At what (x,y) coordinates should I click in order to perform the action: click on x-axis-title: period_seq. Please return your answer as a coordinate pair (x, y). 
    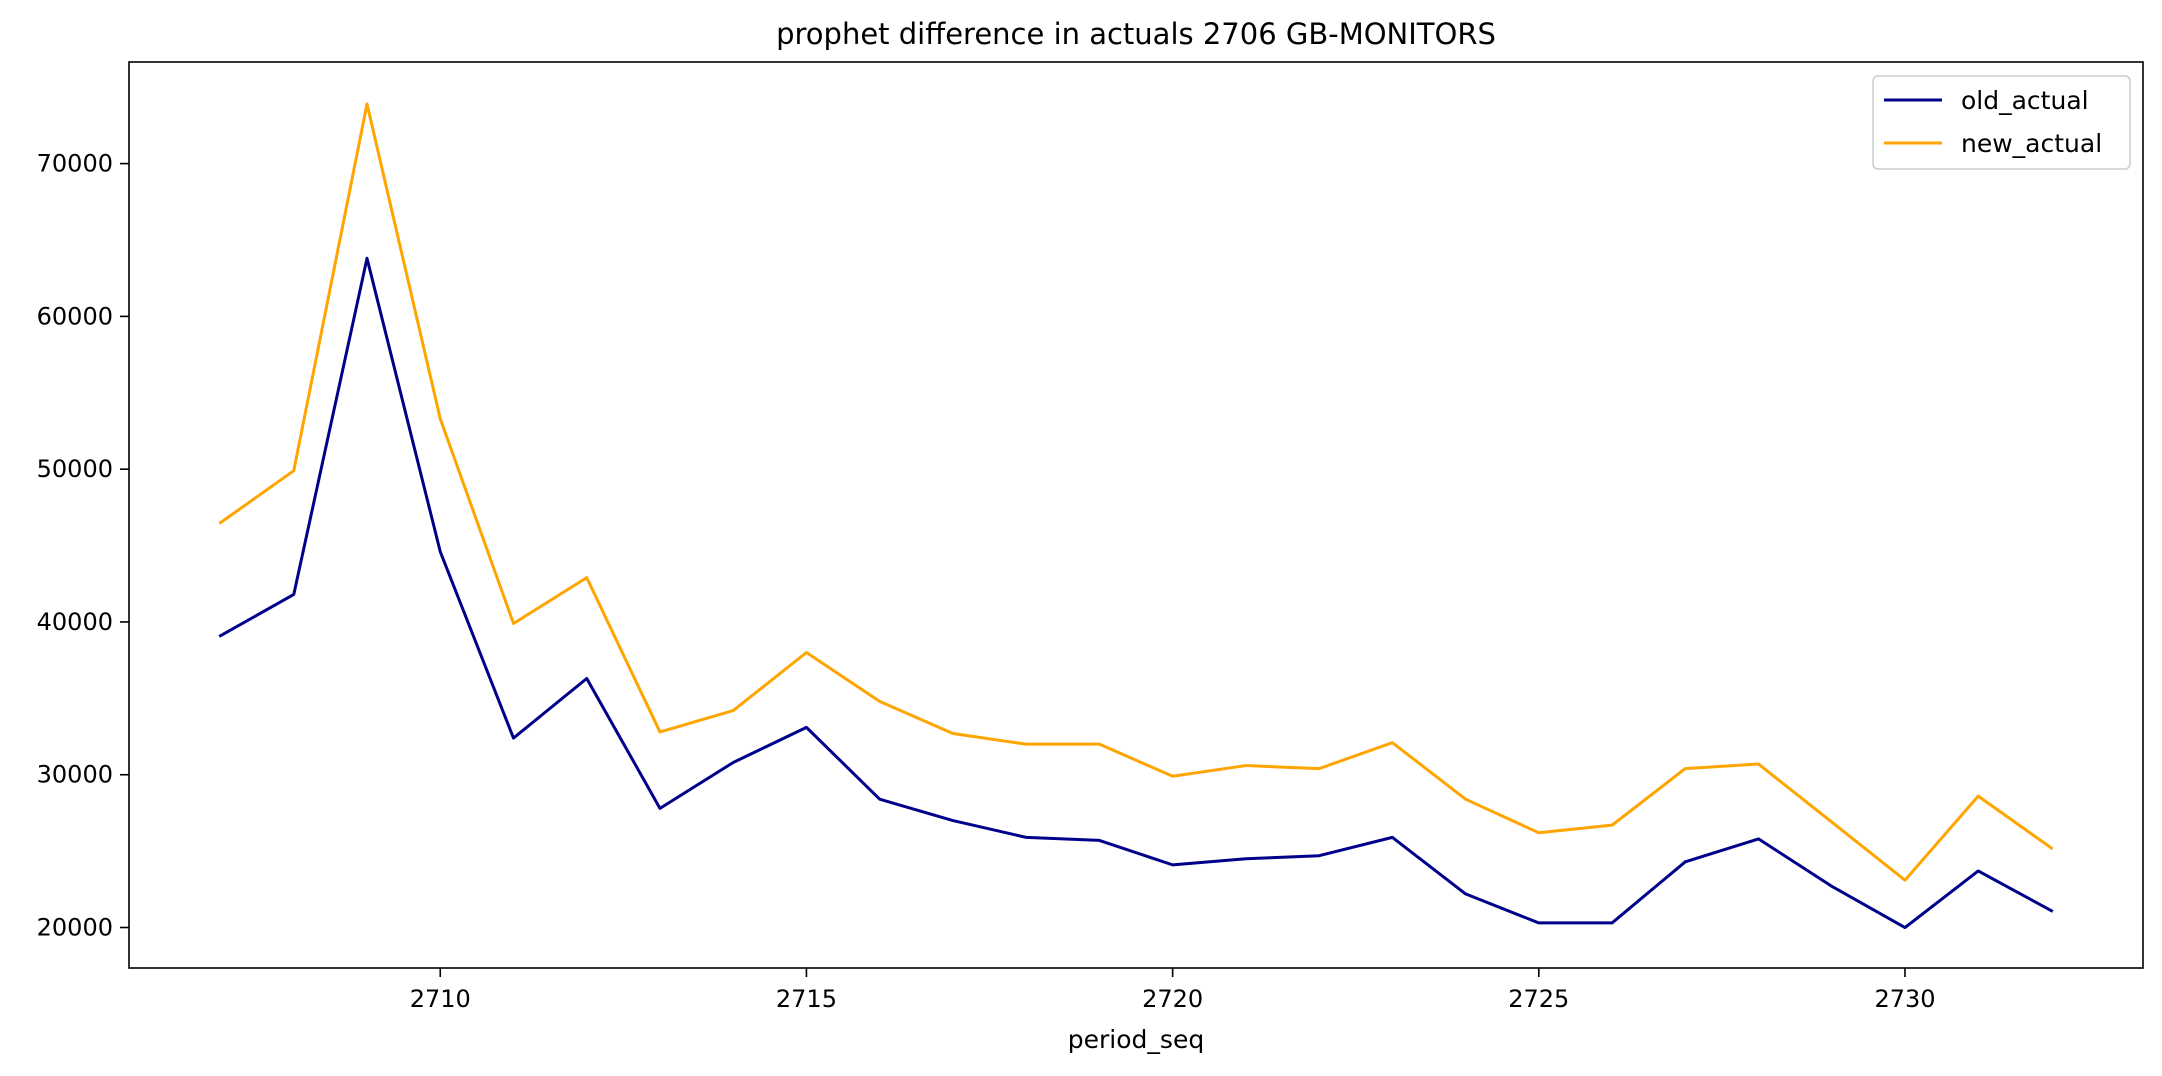
    Looking at the image, I should click on (1136, 1039).